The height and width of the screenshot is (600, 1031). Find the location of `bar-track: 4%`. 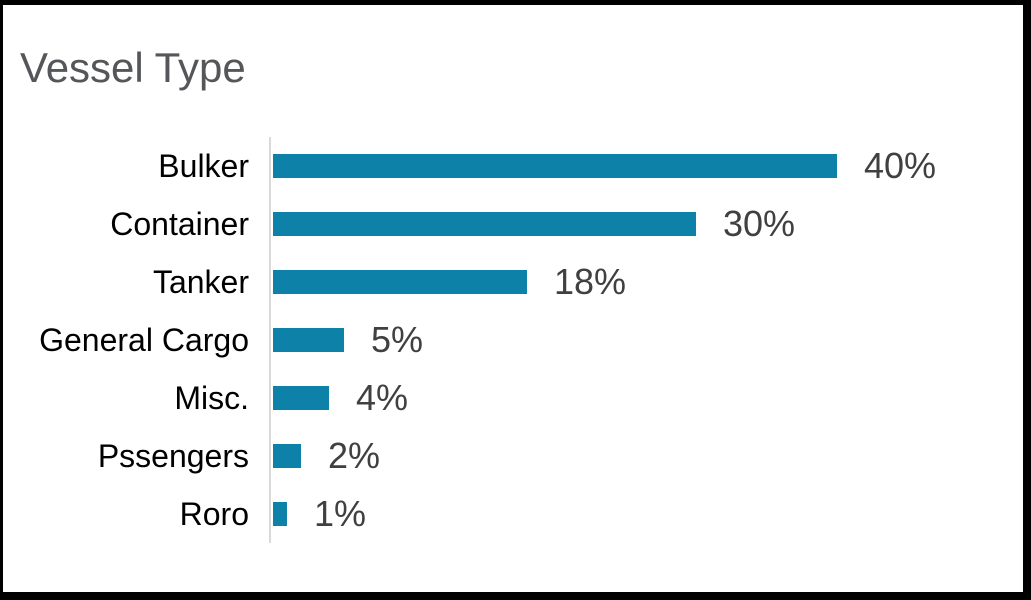

bar-track: 4% is located at coordinates (340, 398).